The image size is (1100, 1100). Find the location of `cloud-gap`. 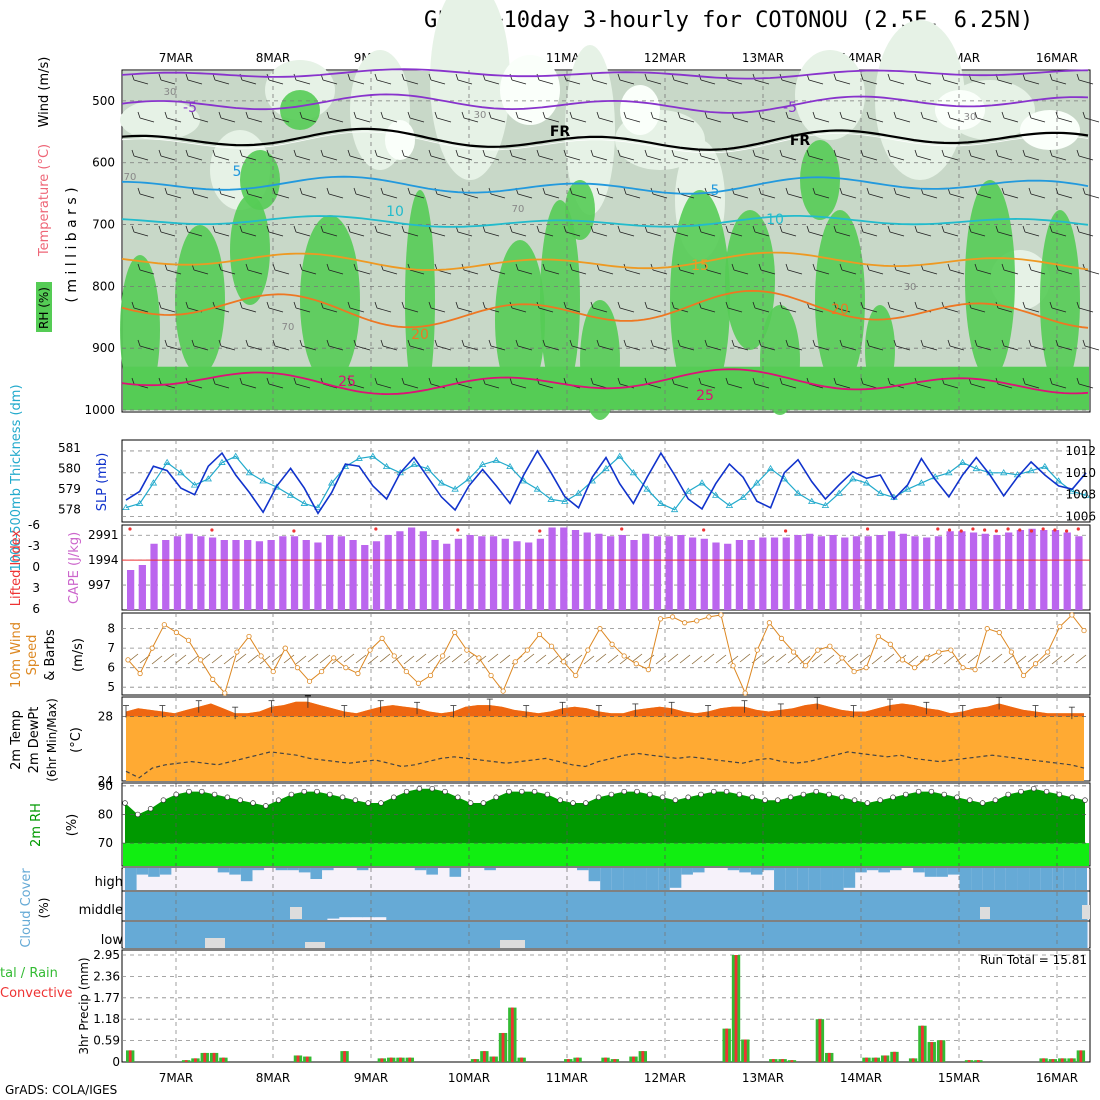

cloud-gap is located at coordinates (315, 945).